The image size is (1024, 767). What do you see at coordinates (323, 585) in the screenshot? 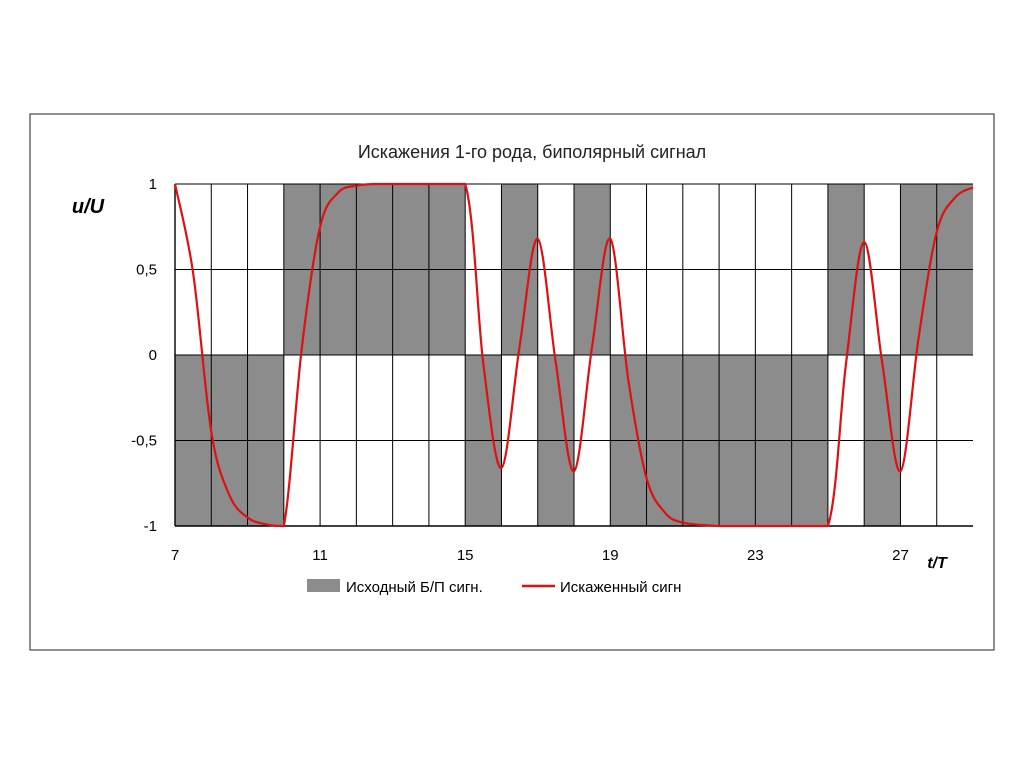
I see `legend-swatch-source` at bounding box center [323, 585].